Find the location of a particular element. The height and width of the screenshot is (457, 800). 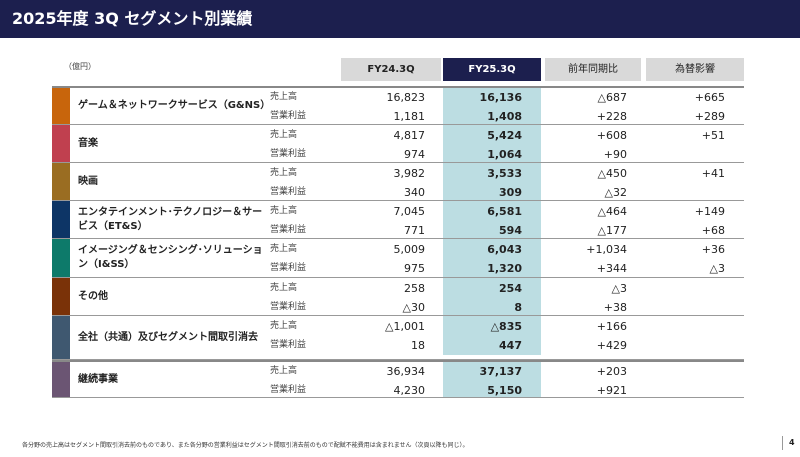

header-fy25: FY25.3Q is located at coordinates (492, 69).